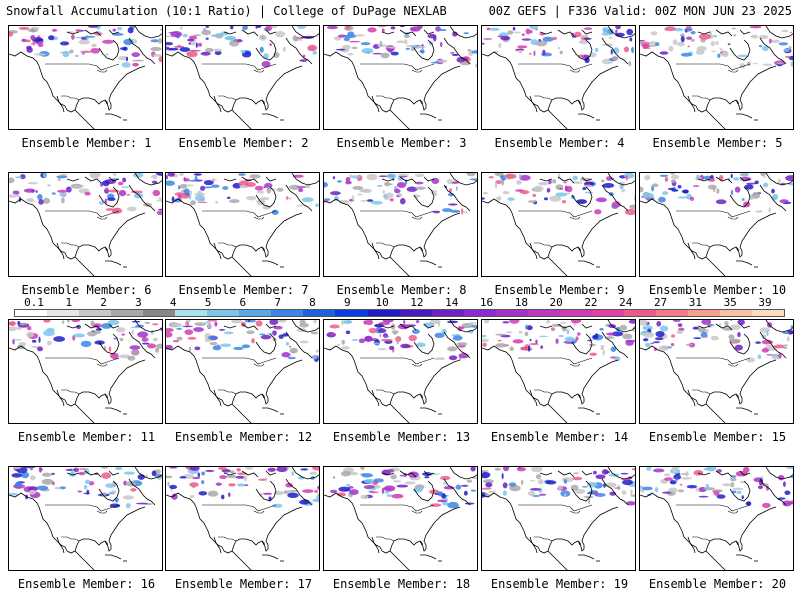 This screenshot has width=800, height=600. I want to click on colorbar-labels: 0.1 1 2 3 4 5 6 7 8 9 10 12 14 16 18 20 22 24 27 31 35 39, so click(399, 302).